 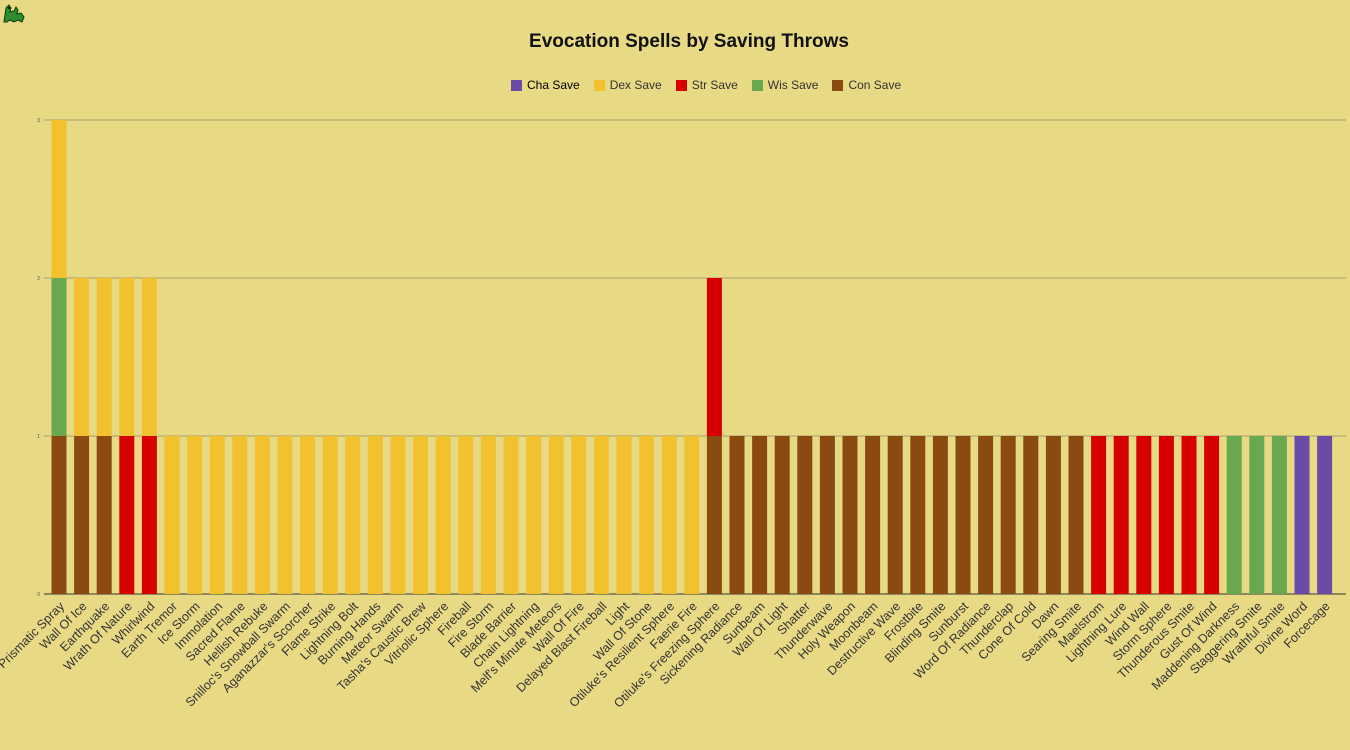 I want to click on legend-swatch-str, so click(x=681, y=85).